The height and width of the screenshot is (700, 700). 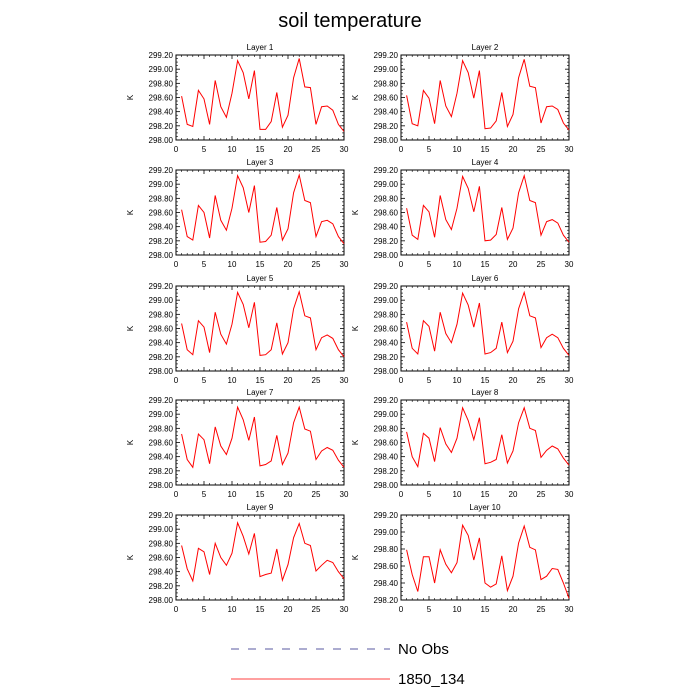 What do you see at coordinates (161, 255) in the screenshot?
I see `y-tick-label: 298.00` at bounding box center [161, 255].